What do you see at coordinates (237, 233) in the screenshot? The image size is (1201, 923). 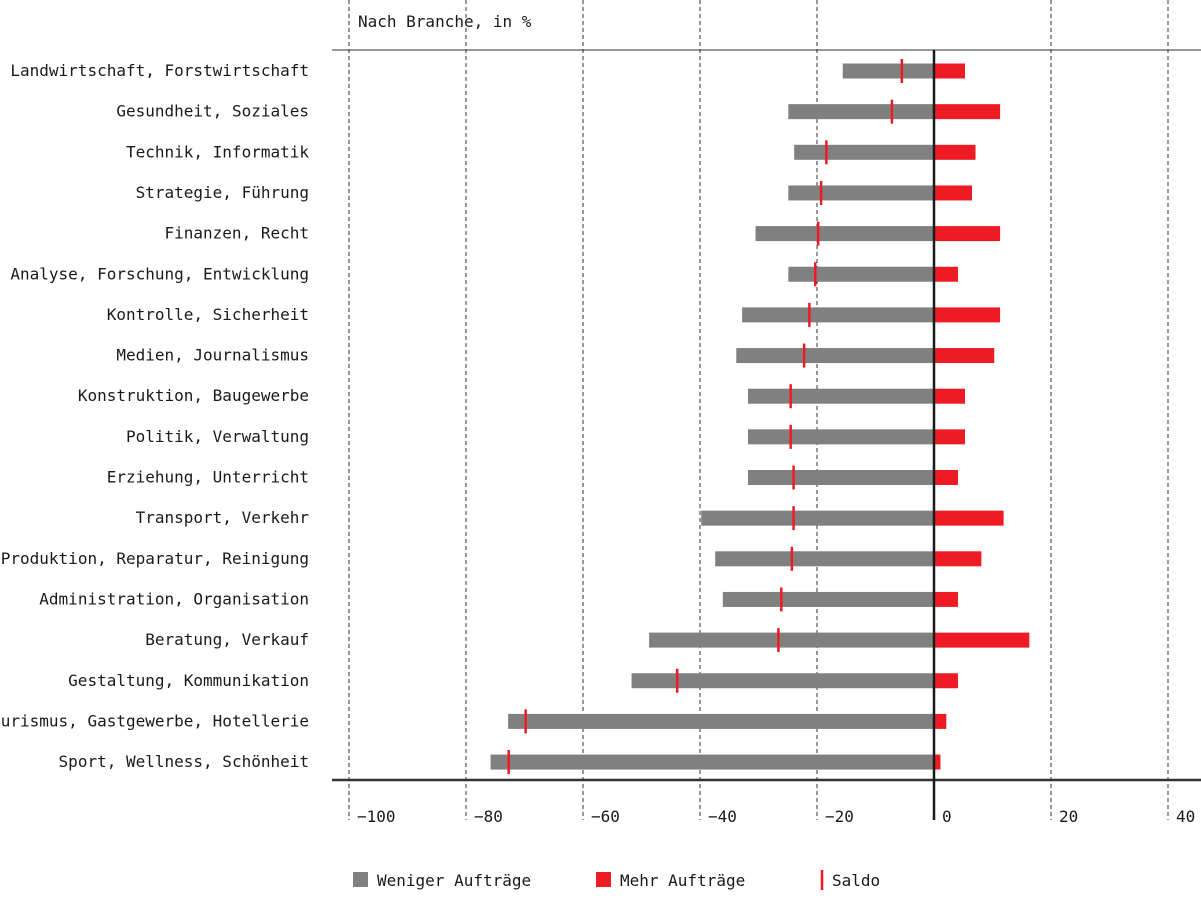 I see `category-label: Finanzen, Recht` at bounding box center [237, 233].